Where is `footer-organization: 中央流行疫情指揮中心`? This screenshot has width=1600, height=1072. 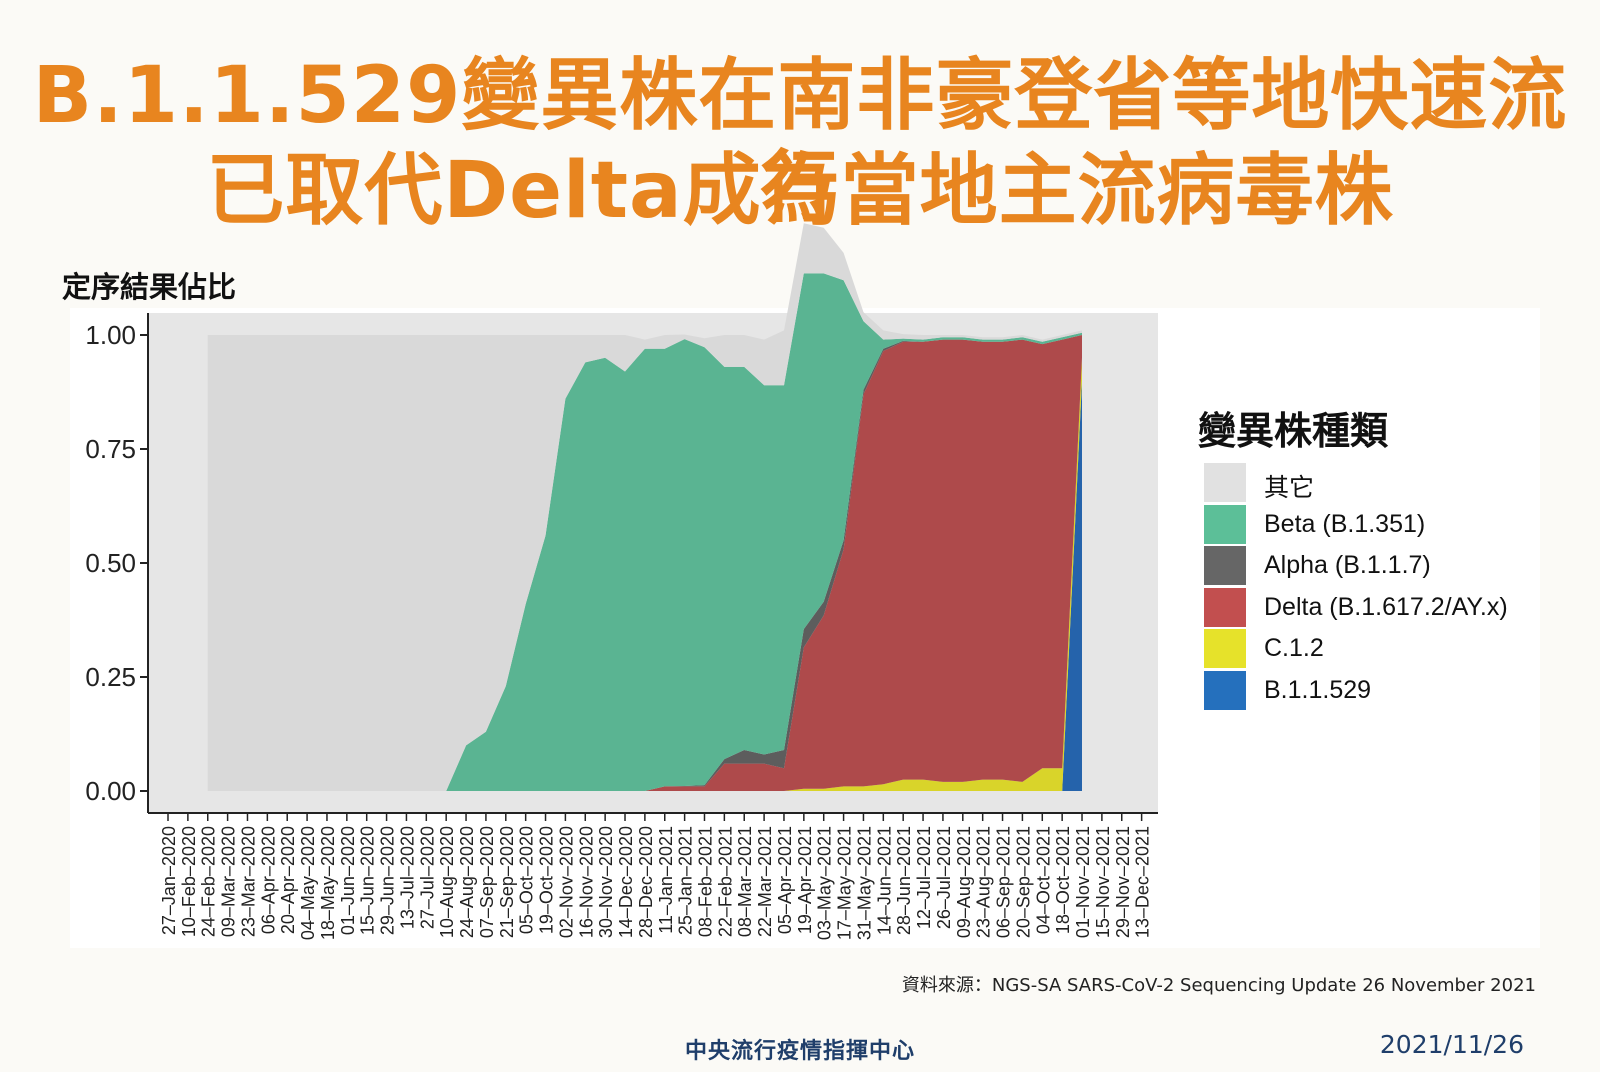 footer-organization: 中央流行疫情指揮中心 is located at coordinates (799, 1051).